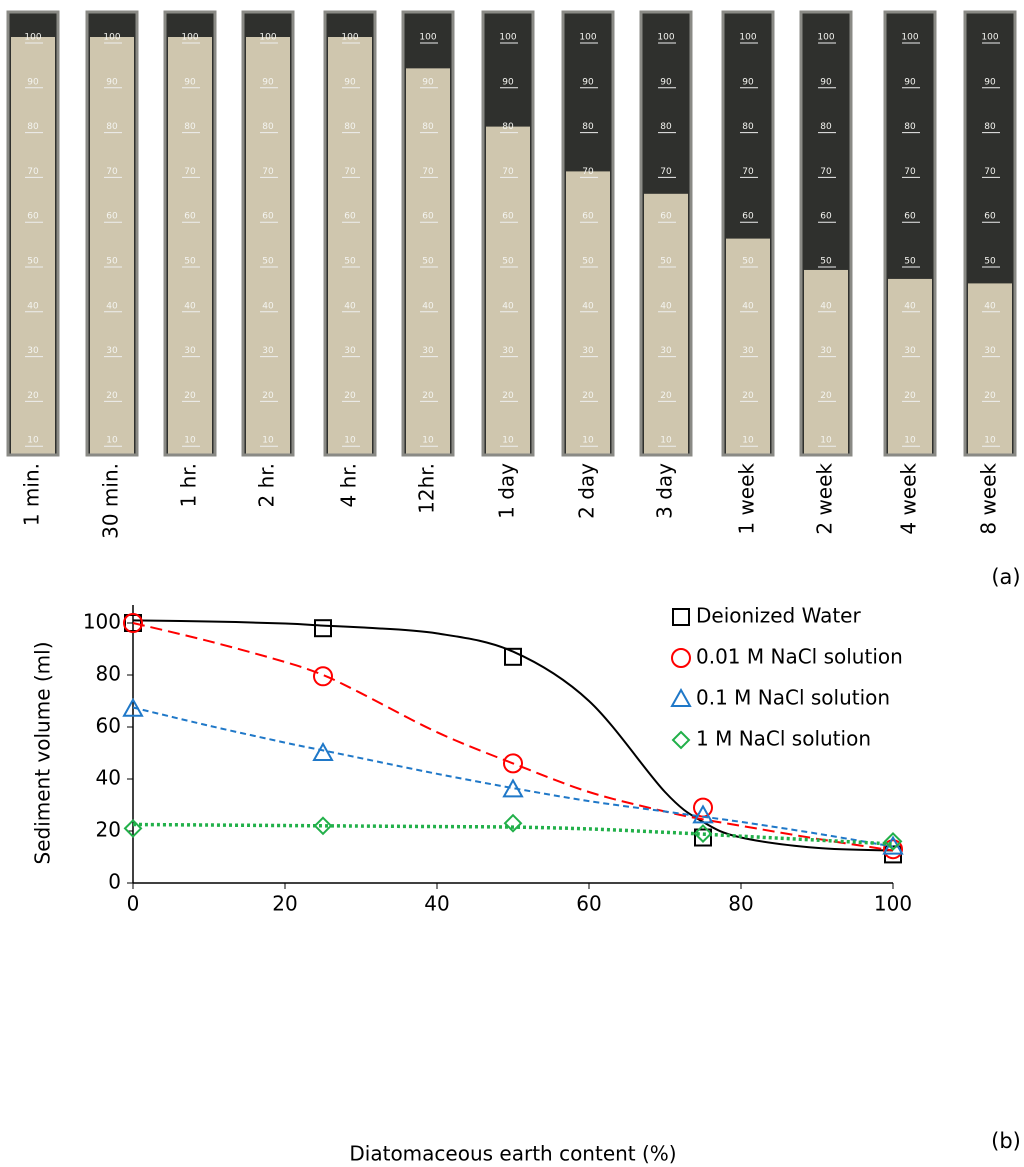 The height and width of the screenshot is (1167, 1024). I want to click on legend-label: 1 M NaCl solution, so click(783, 739).